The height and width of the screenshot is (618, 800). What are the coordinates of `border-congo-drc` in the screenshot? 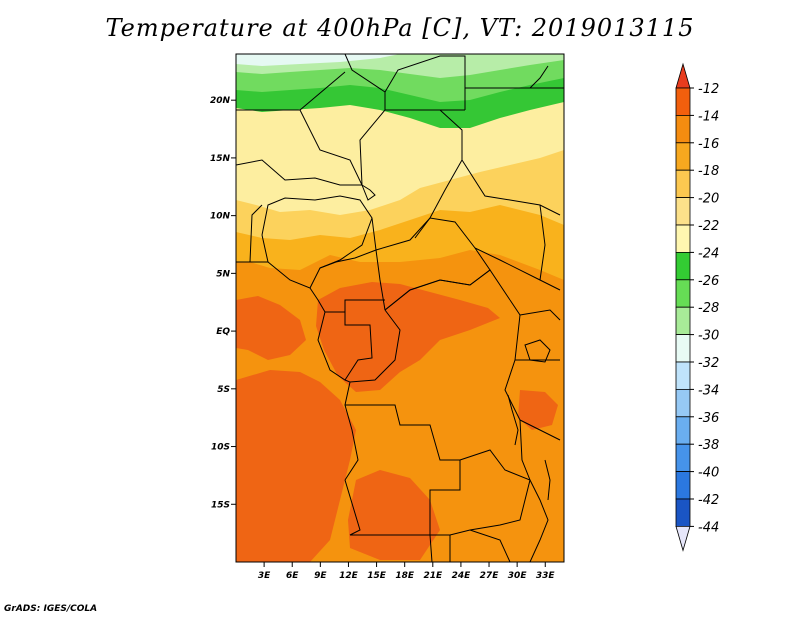 It's located at (375, 346).